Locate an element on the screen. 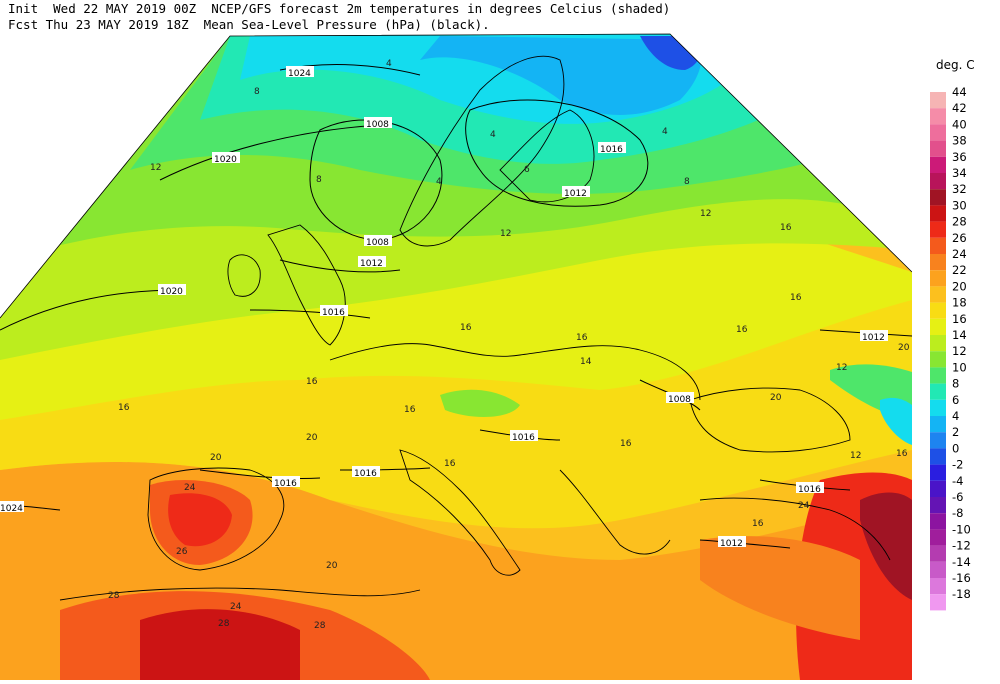 The height and width of the screenshot is (684, 1000). coast-scandinavia is located at coordinates (482, 151).